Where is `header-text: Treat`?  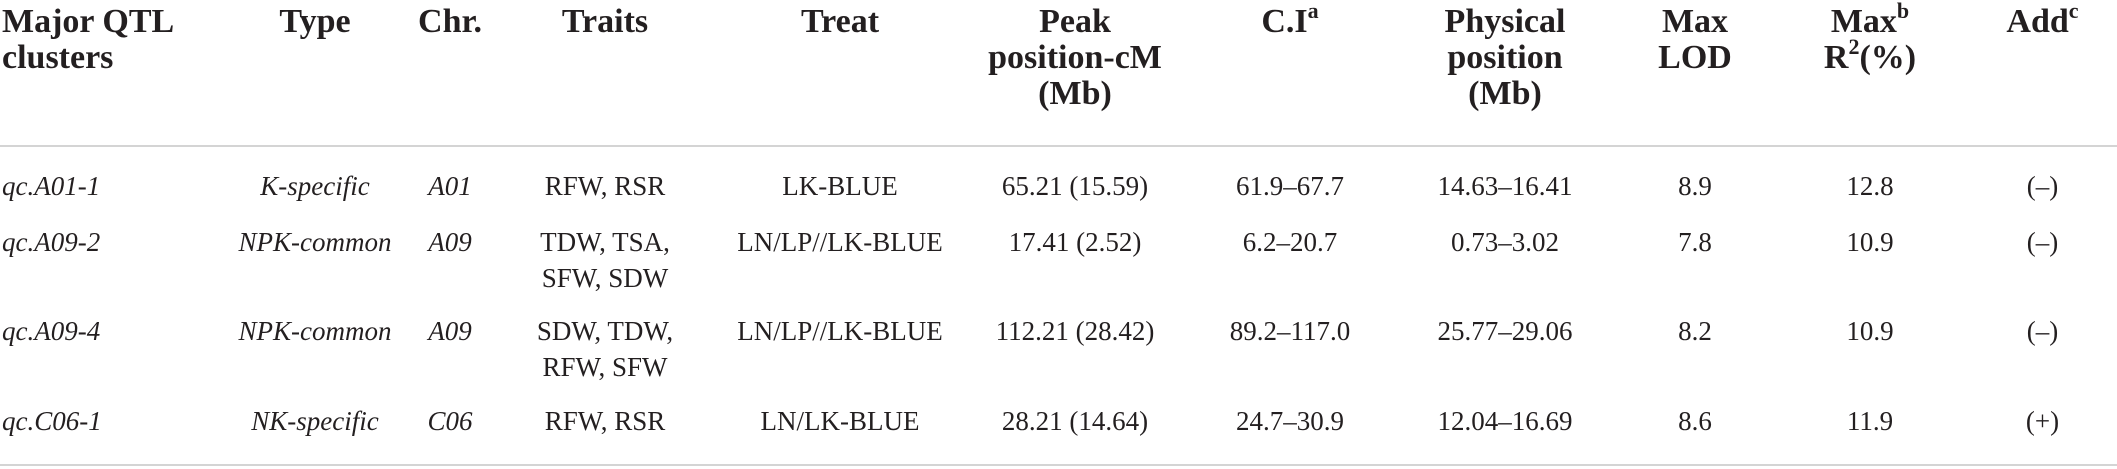 header-text: Treat is located at coordinates (840, 21).